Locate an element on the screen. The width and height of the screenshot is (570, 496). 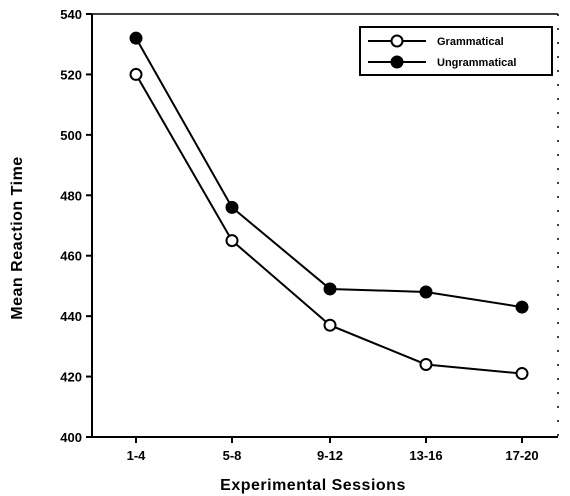
y-axis-ticks: 400 420 440 460 480 500 520 540 is located at coordinates (76, 226).